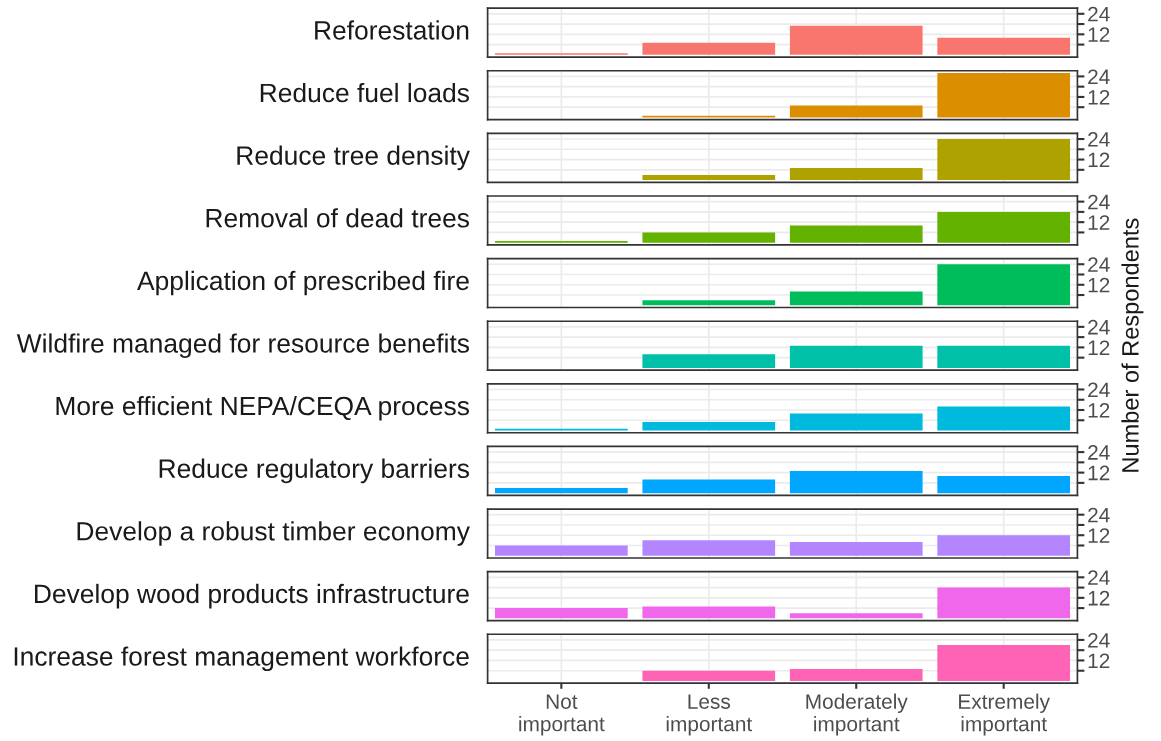  Describe the element at coordinates (392, 30) in the screenshot. I see `chart-title: Reforestation` at that location.